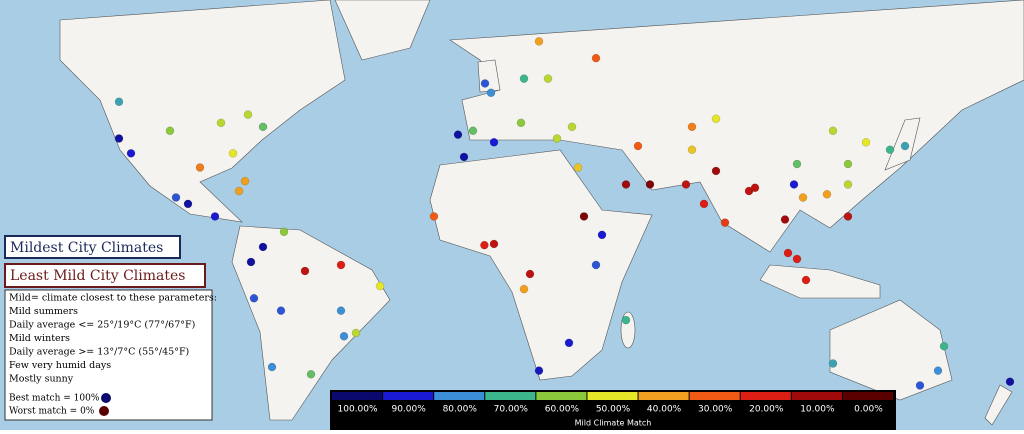 The height and width of the screenshot is (434, 1024). Describe the element at coordinates (41, 379) in the screenshot. I see `note-line: Mostly sunny` at that location.